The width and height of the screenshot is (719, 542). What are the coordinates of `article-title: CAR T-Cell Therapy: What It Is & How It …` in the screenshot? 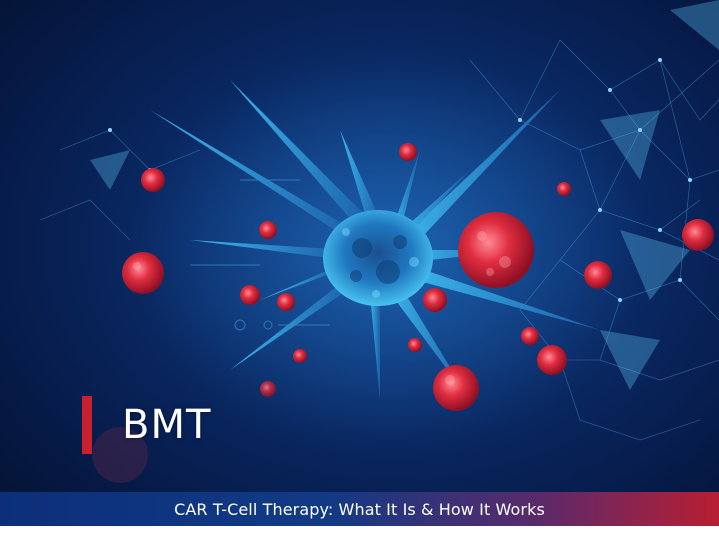 It's located at (359, 509).